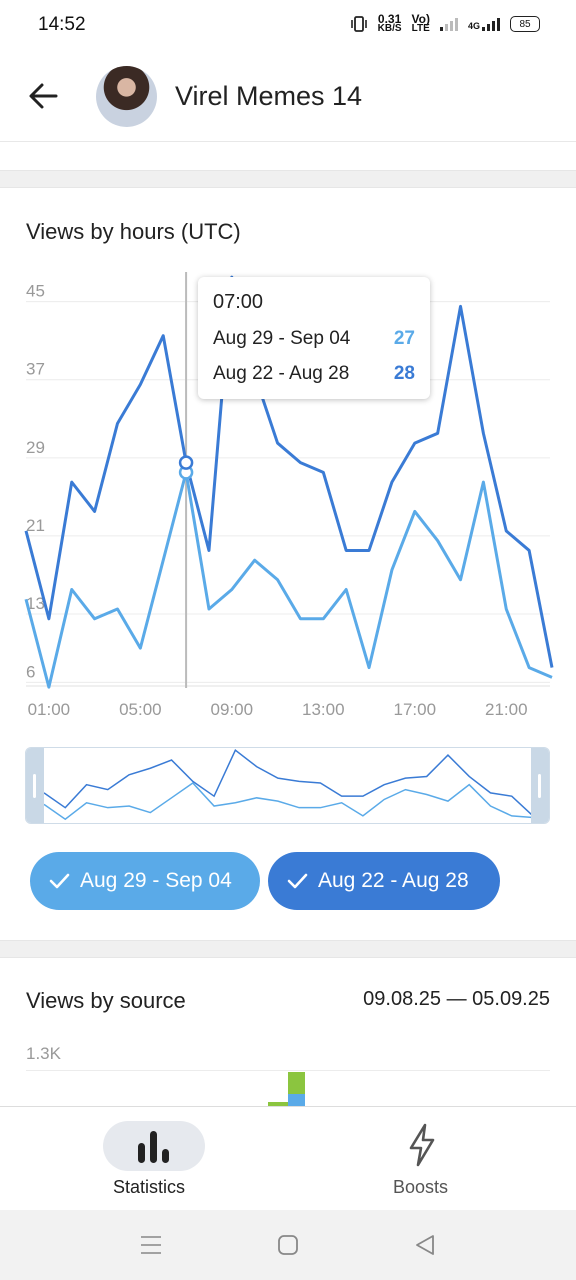  I want to click on series-toggle-aug29-sep04: Aug 29 - Sep 04, so click(145, 881).